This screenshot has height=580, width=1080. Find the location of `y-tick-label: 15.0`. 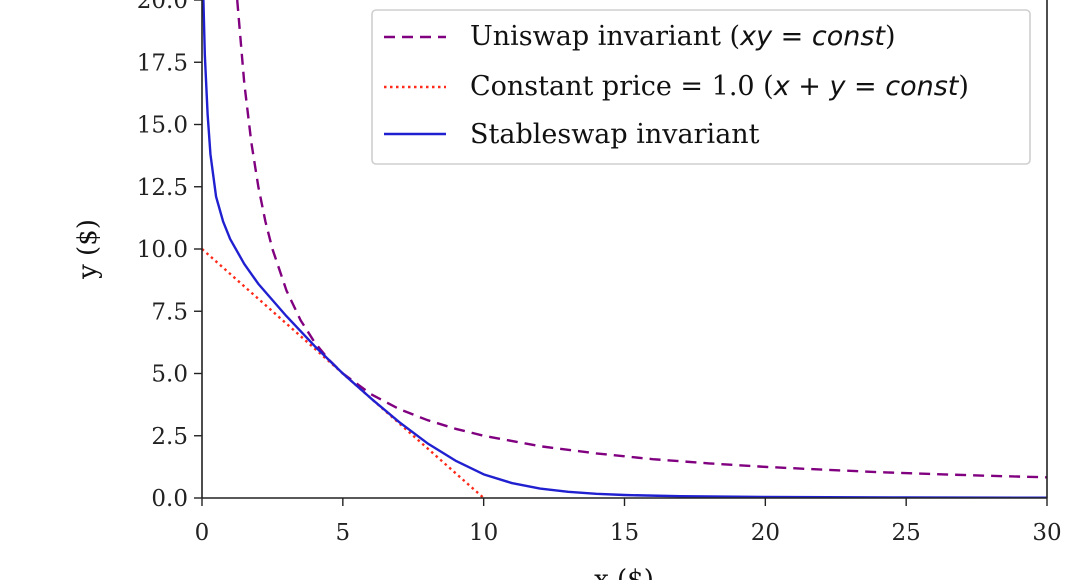

y-tick-label: 15.0 is located at coordinates (162, 126).